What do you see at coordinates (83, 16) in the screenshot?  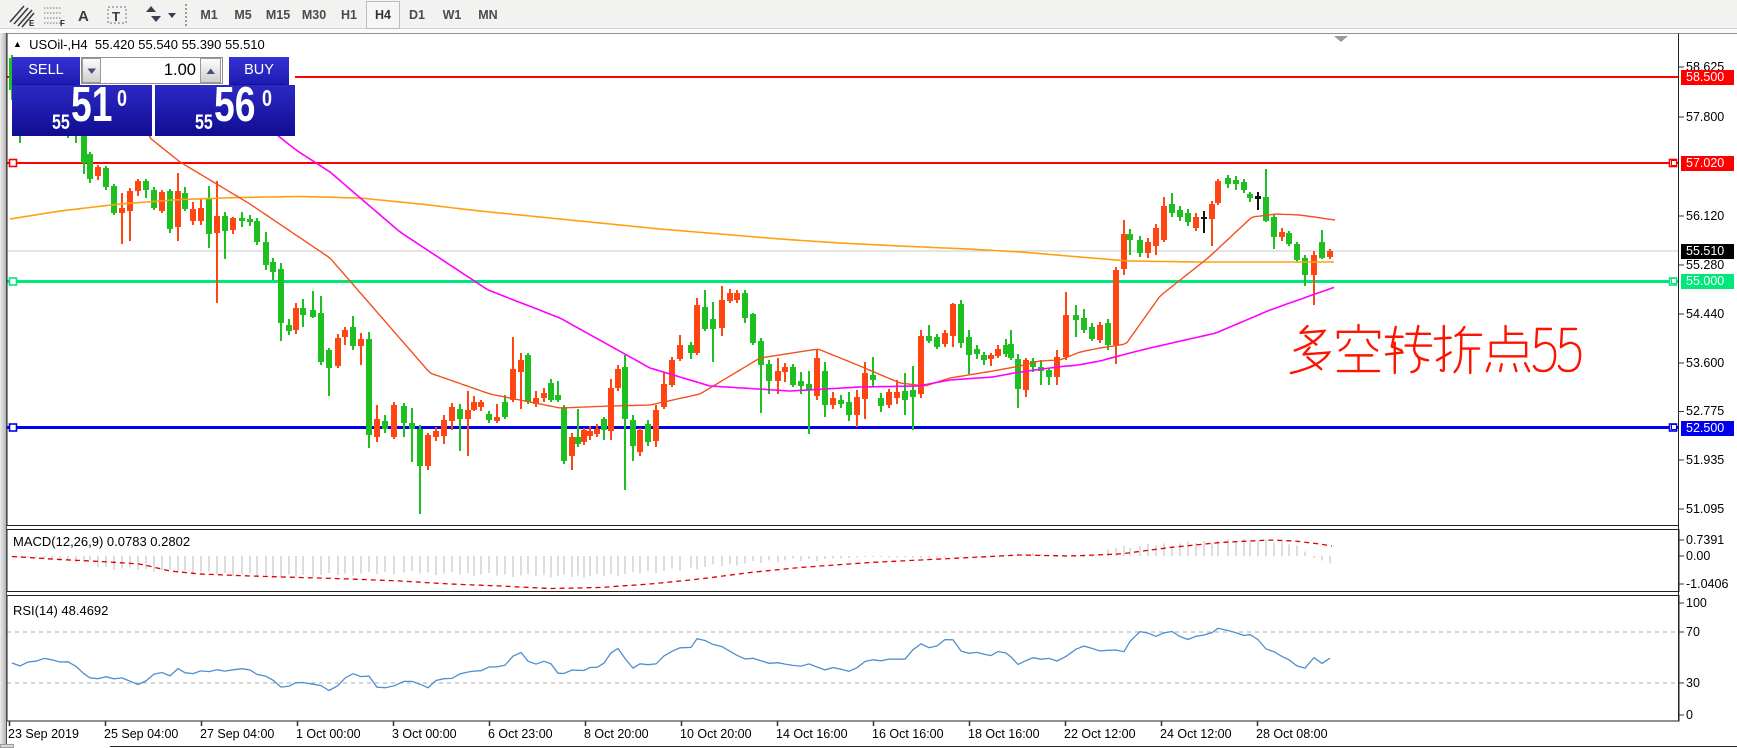 I see `svg-text: A` at bounding box center [83, 16].